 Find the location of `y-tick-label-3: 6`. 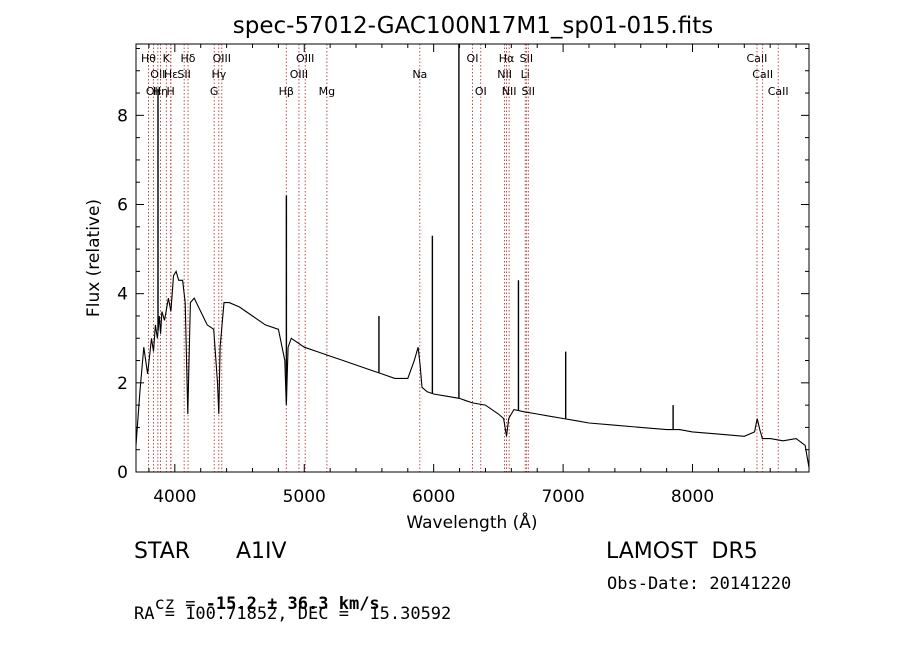

y-tick-label-3: 6 is located at coordinates (122, 206).